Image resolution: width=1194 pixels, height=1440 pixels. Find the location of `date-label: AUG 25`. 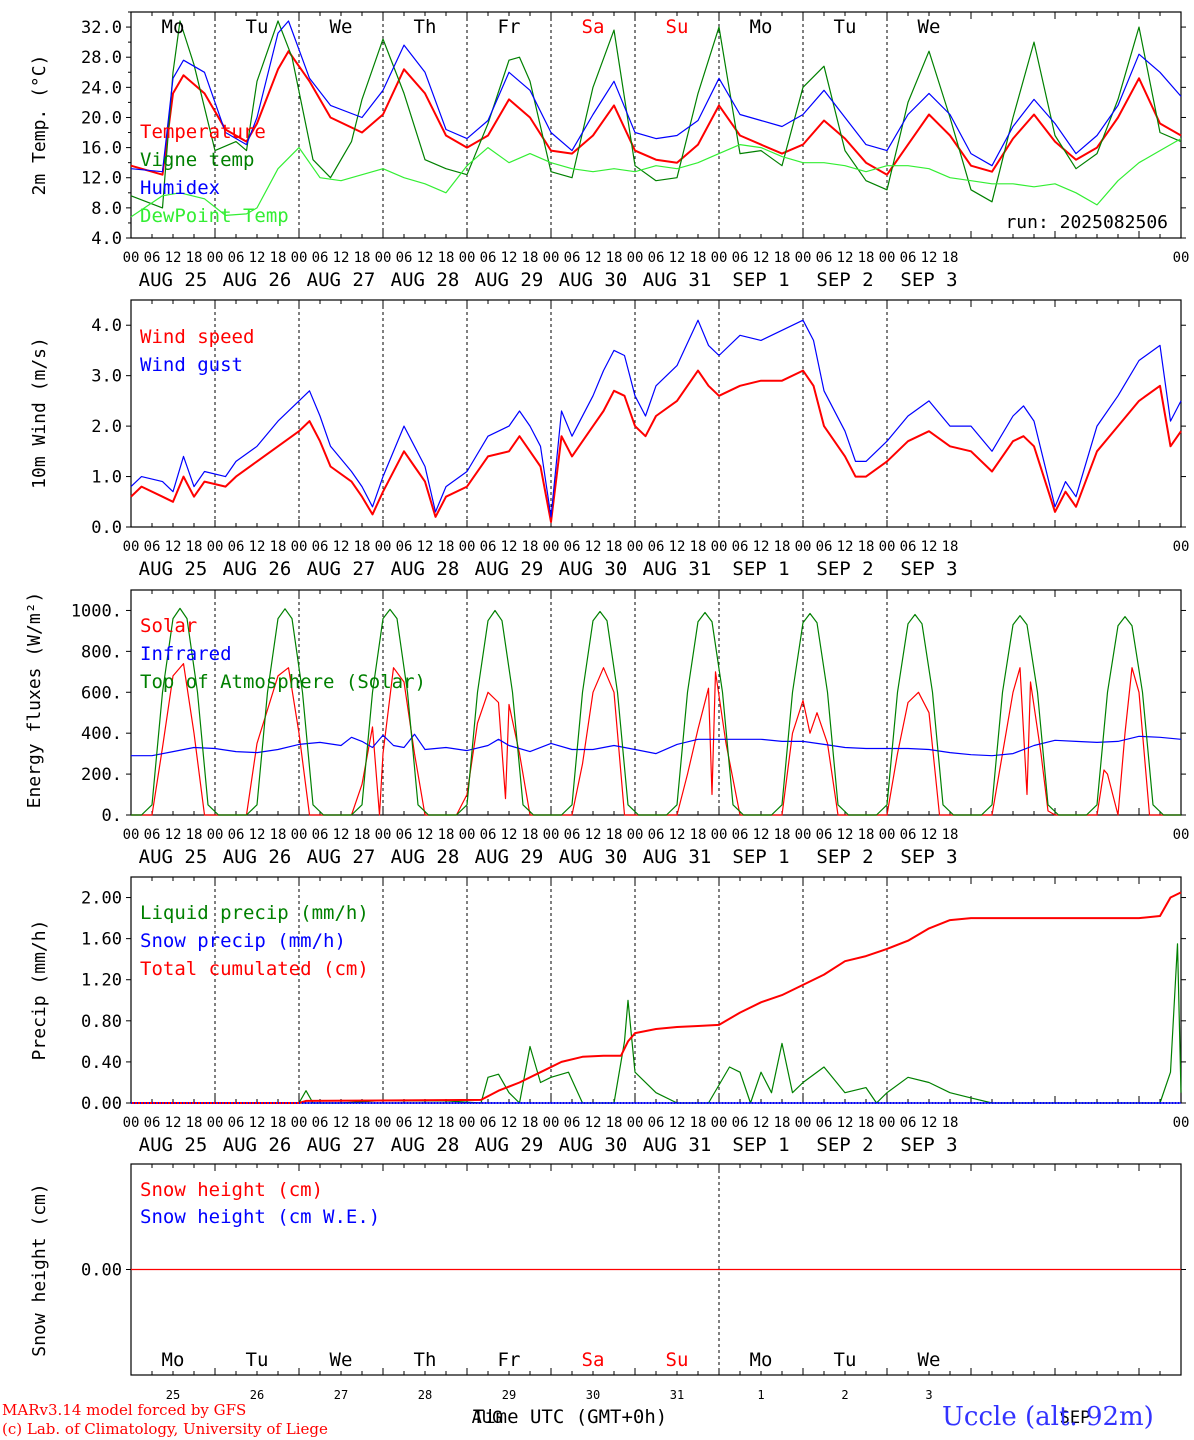

date-label: AUG 25 is located at coordinates (173, 280).